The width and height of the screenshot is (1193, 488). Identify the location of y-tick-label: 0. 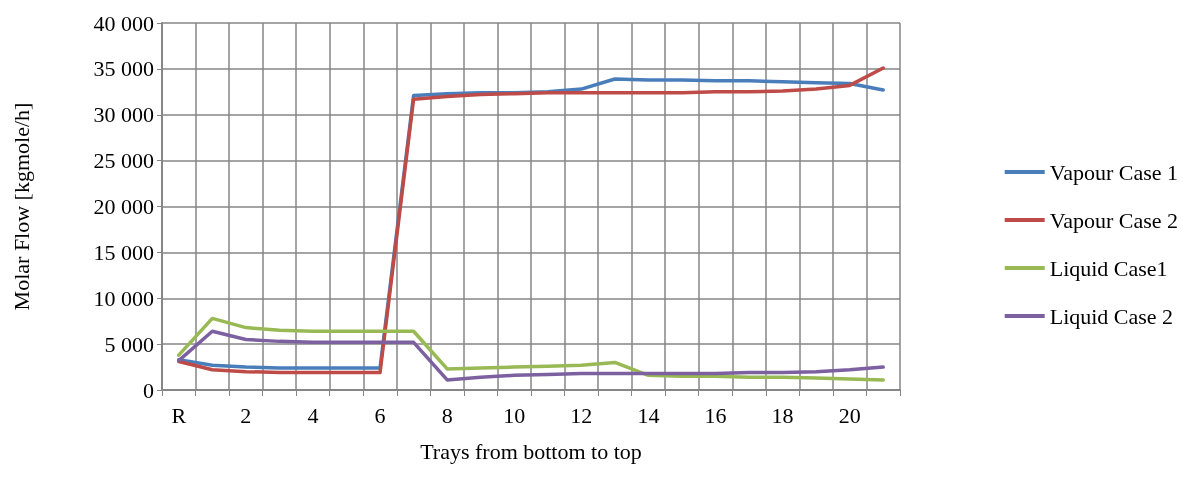
(148, 390).